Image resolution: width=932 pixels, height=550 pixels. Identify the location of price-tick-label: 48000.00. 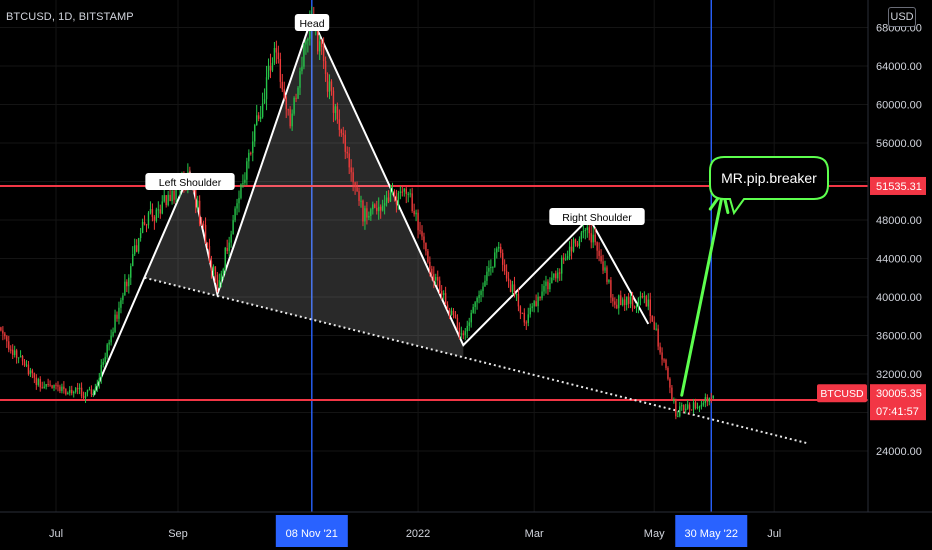
(899, 221).